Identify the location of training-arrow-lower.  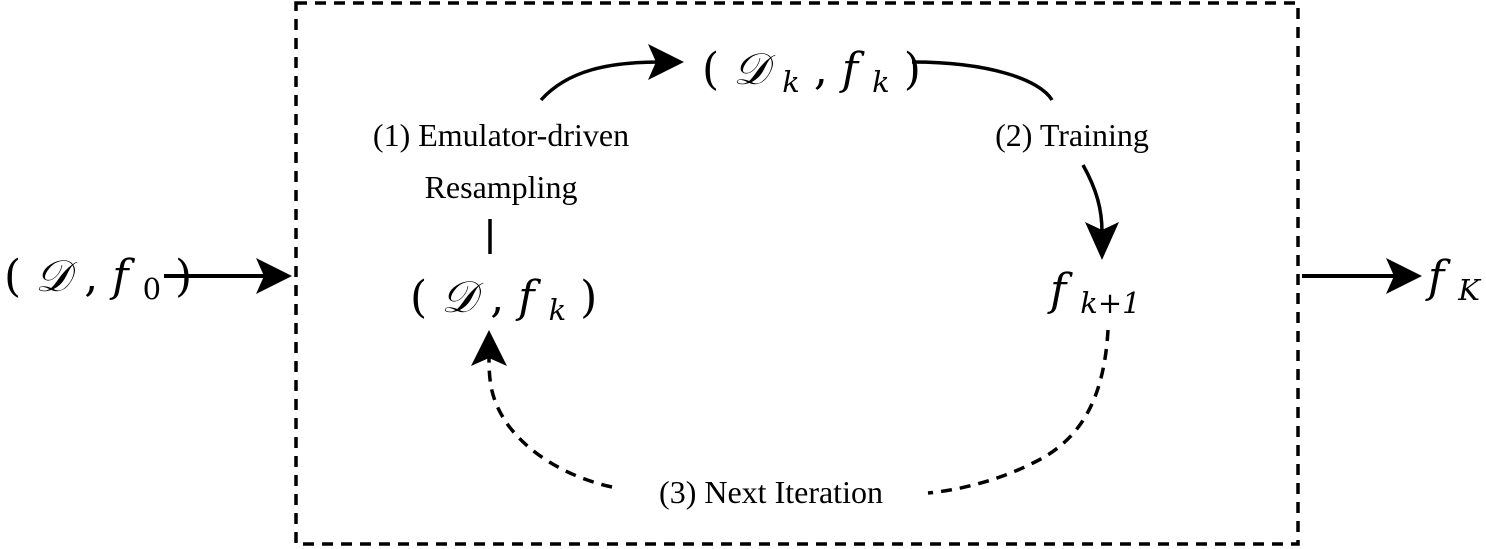
(1092, 198).